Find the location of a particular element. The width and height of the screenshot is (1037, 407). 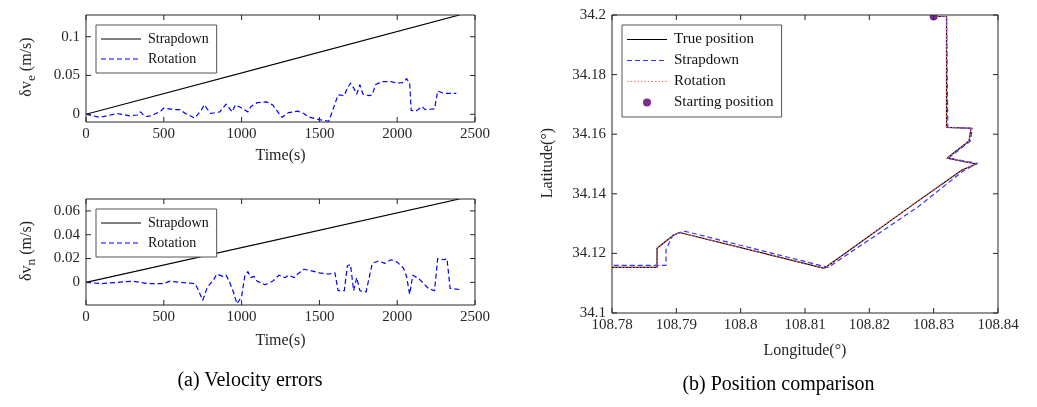

x-tick-label: 108.79 is located at coordinates (676, 323).